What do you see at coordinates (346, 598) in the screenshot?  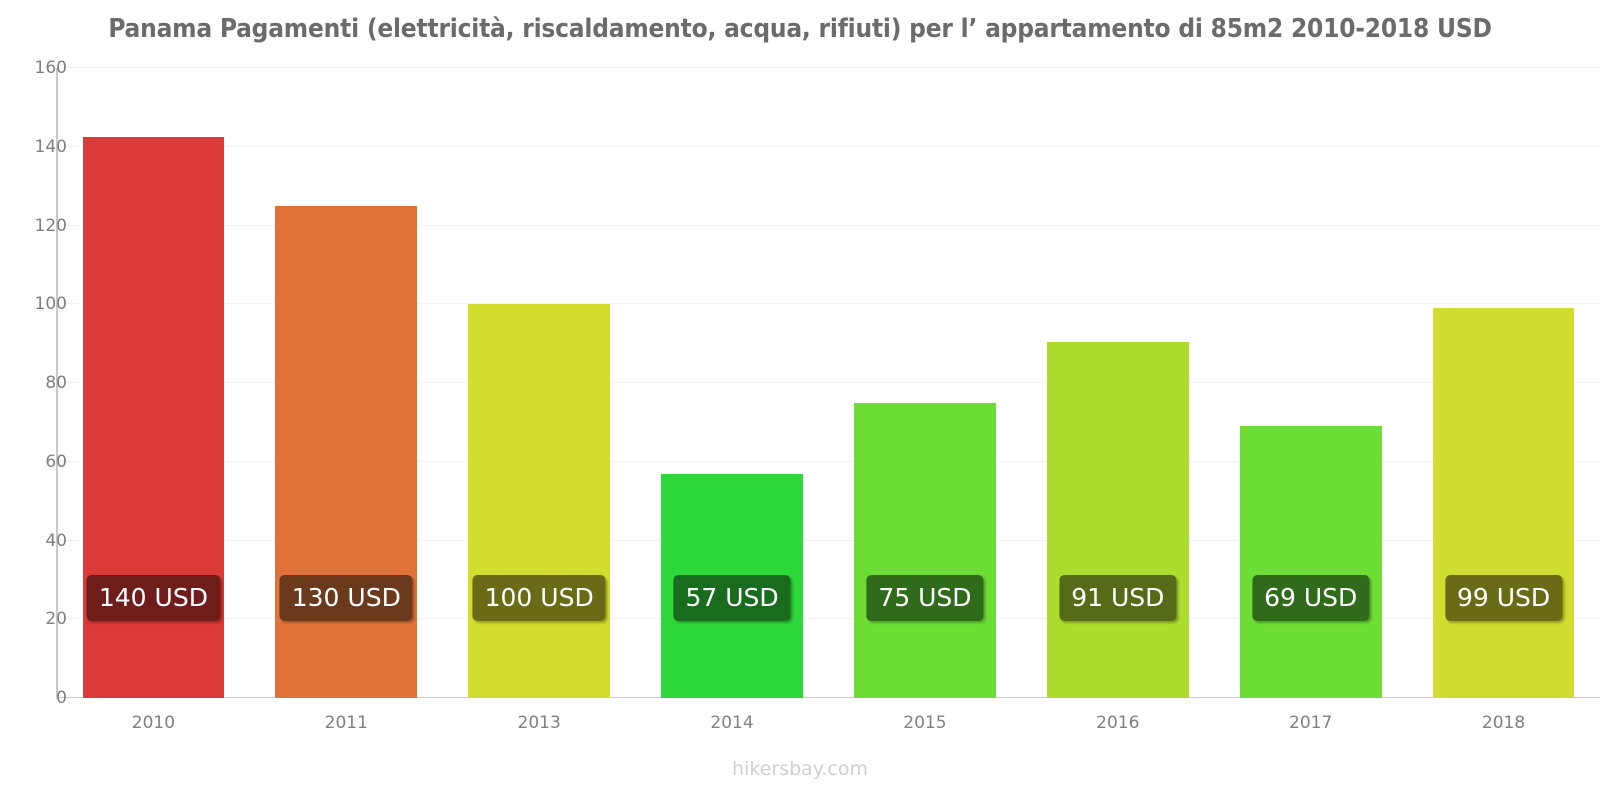 I see `bar-value-label-2011: 130 USD` at bounding box center [346, 598].